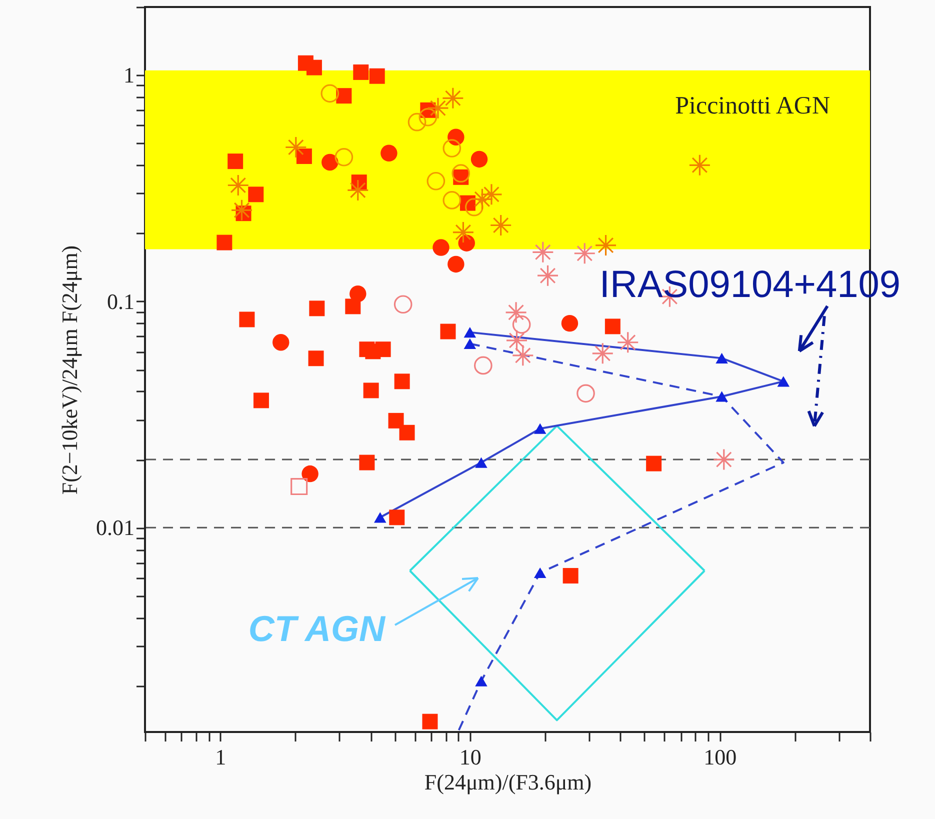 This screenshot has width=935, height=819. What do you see at coordinates (115, 527) in the screenshot?
I see `y-tick-label: 0.01` at bounding box center [115, 527].